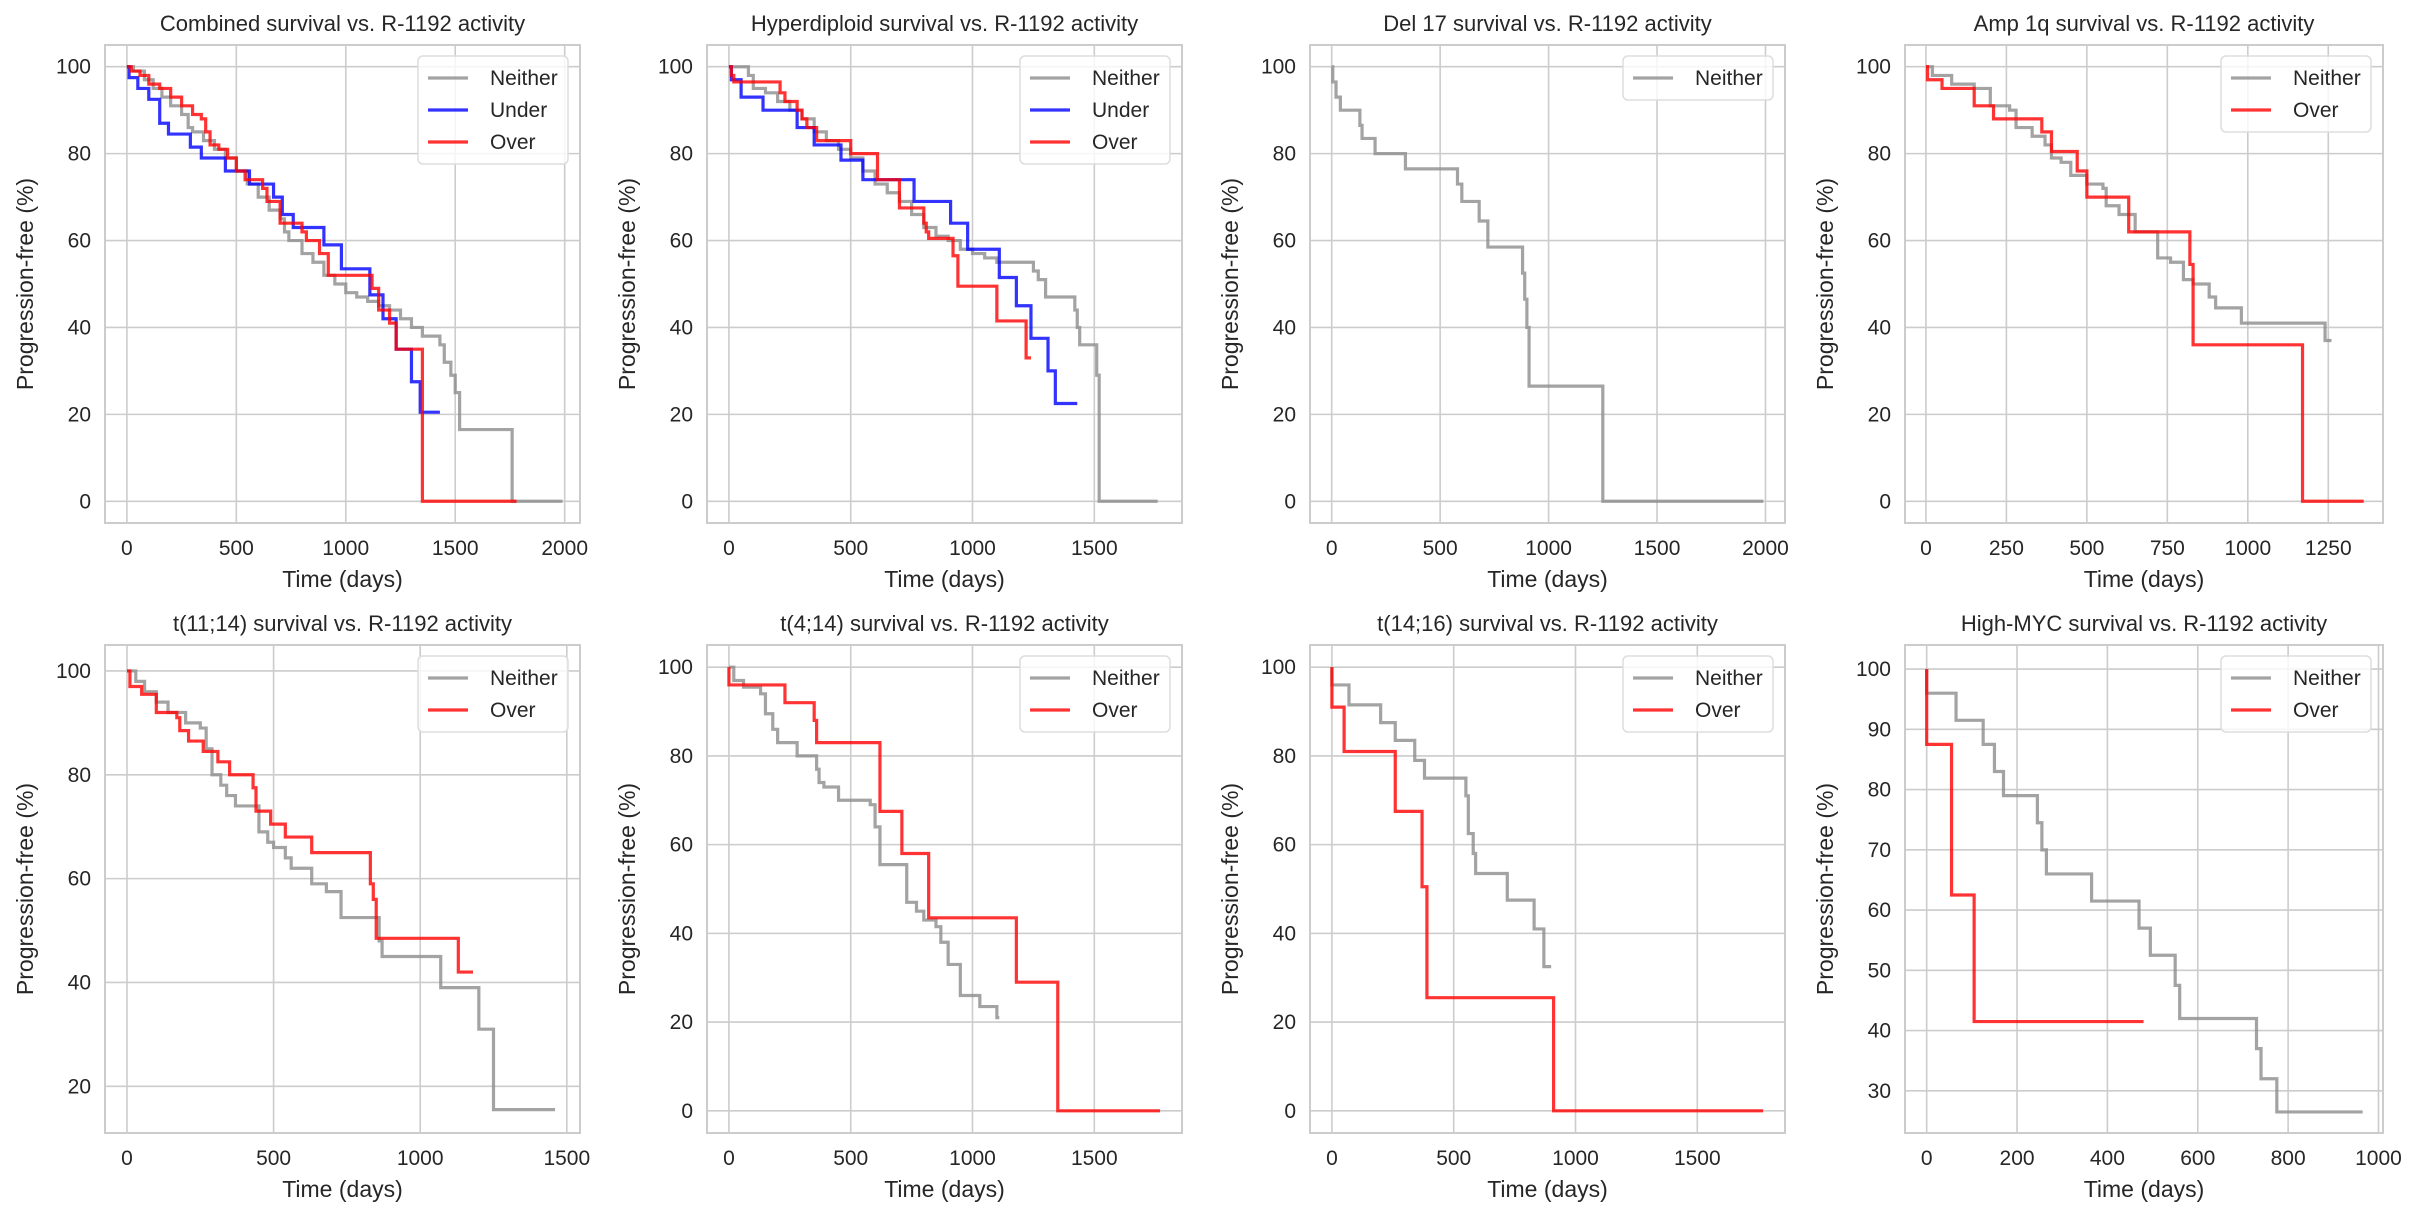 The width and height of the screenshot is (2418, 1218). What do you see at coordinates (687, 1111) in the screenshot?
I see `y-tick-label: 0` at bounding box center [687, 1111].